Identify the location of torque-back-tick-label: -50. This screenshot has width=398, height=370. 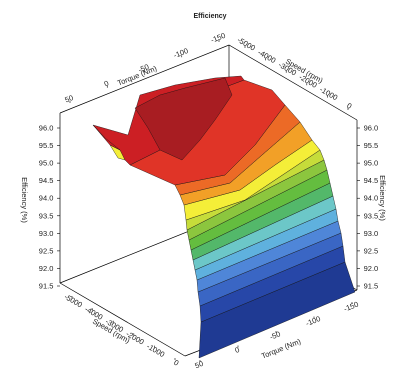
(143, 68).